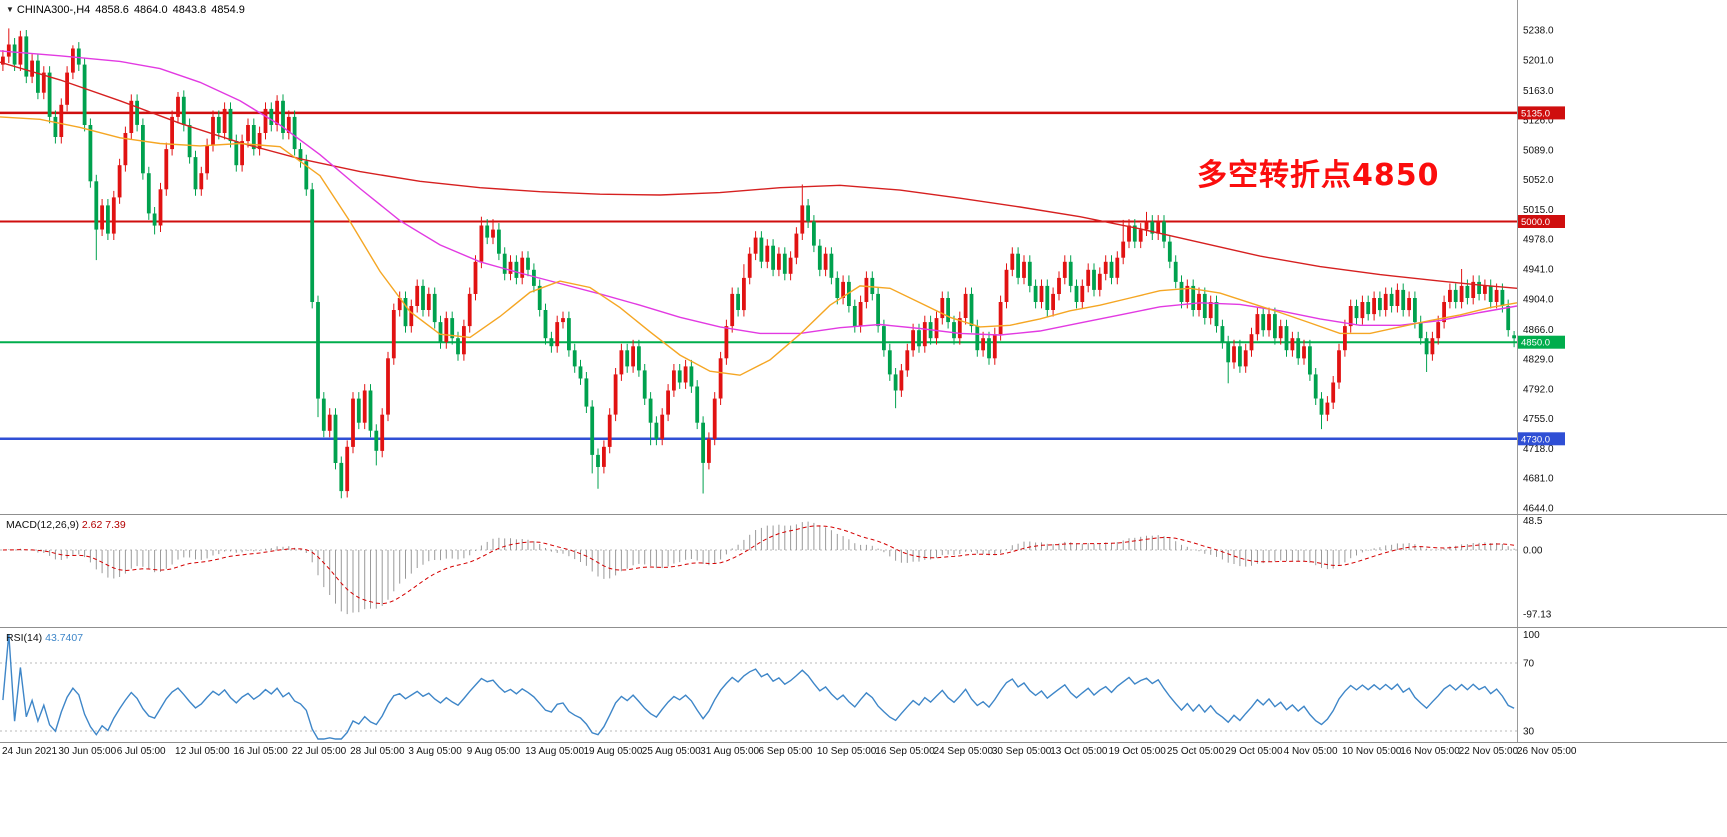  I want to click on price-line-tag-label: 5000.0, so click(1535, 222).